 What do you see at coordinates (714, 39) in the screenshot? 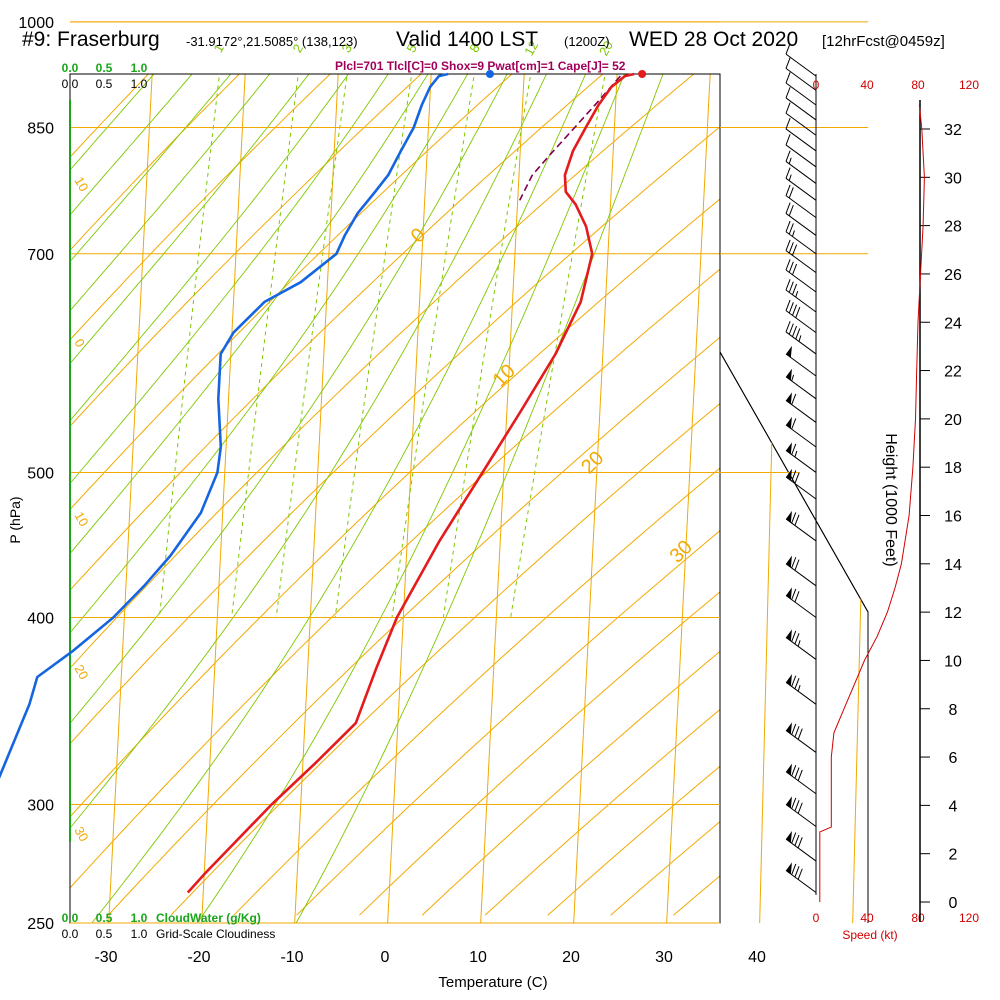
I see `valid-date: WED 28 Oct 2020` at bounding box center [714, 39].